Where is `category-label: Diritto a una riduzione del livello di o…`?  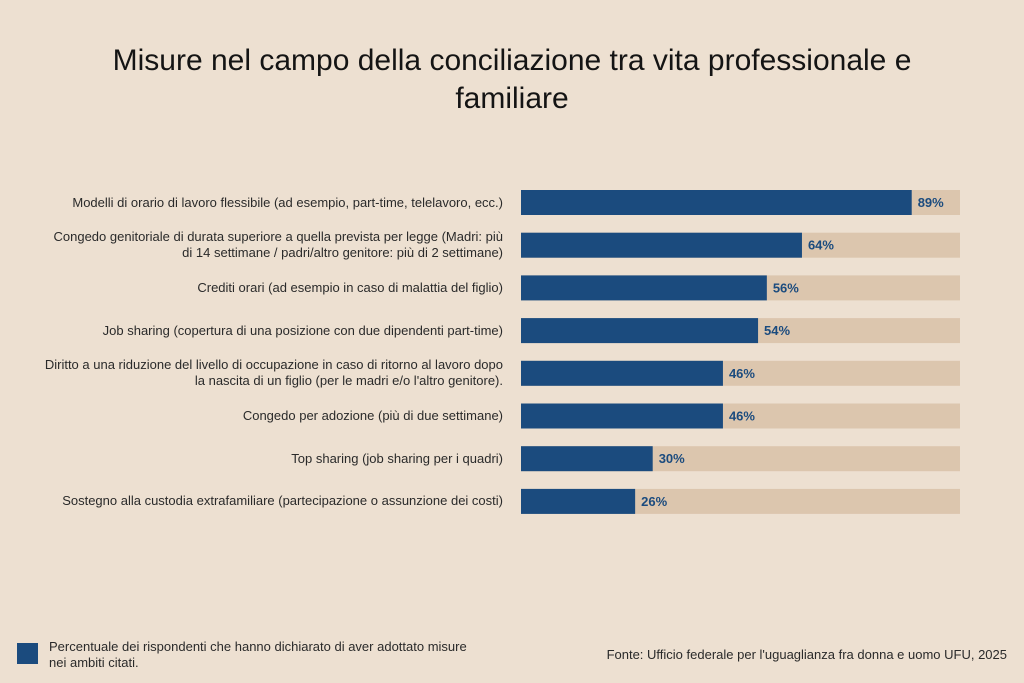 category-label: Diritto a una riduzione del livello di o… is located at coordinates (273, 373).